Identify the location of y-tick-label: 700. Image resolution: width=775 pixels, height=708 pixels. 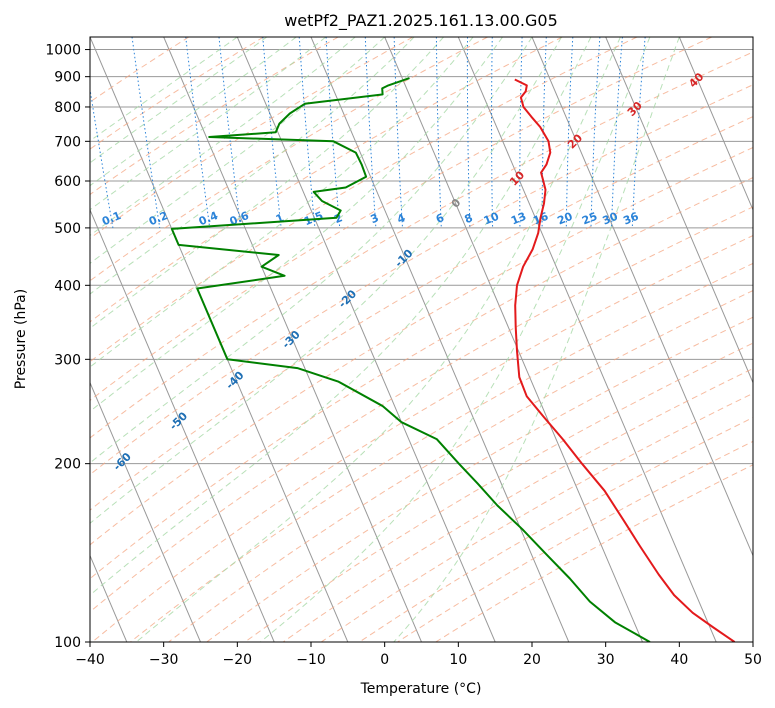
(67, 142).